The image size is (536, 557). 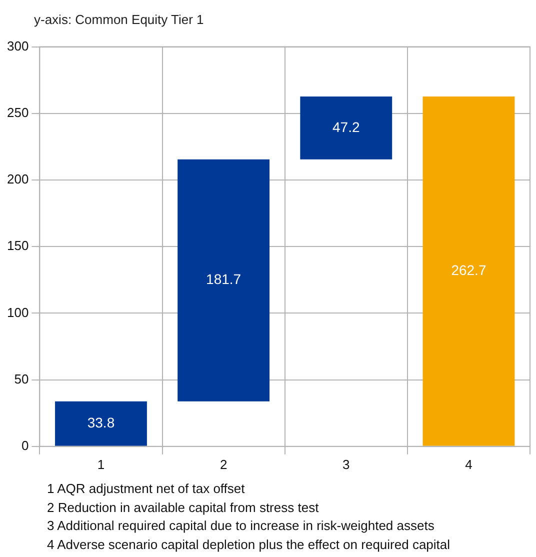 What do you see at coordinates (17, 179) in the screenshot?
I see `y-tick-label: 200` at bounding box center [17, 179].